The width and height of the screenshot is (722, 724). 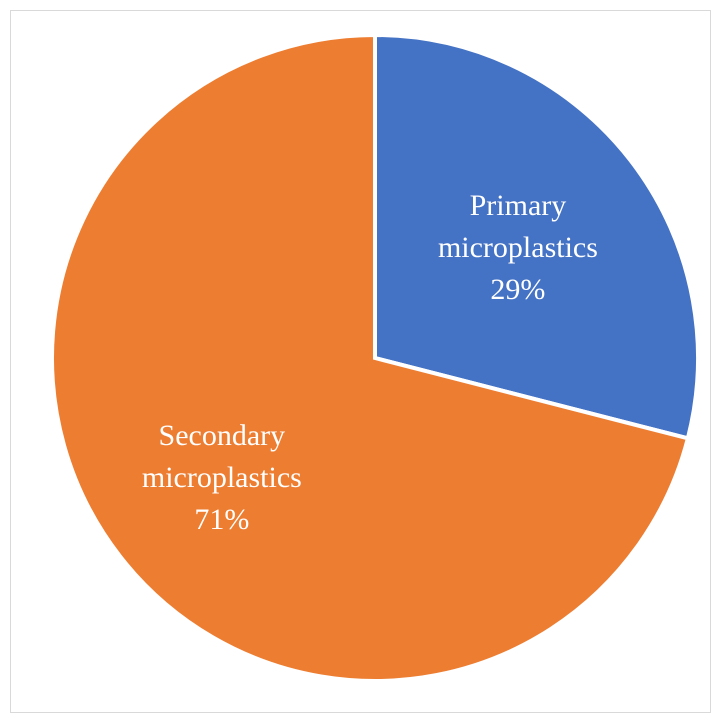 What do you see at coordinates (518, 205) in the screenshot?
I see `data-label-name: Primary` at bounding box center [518, 205].